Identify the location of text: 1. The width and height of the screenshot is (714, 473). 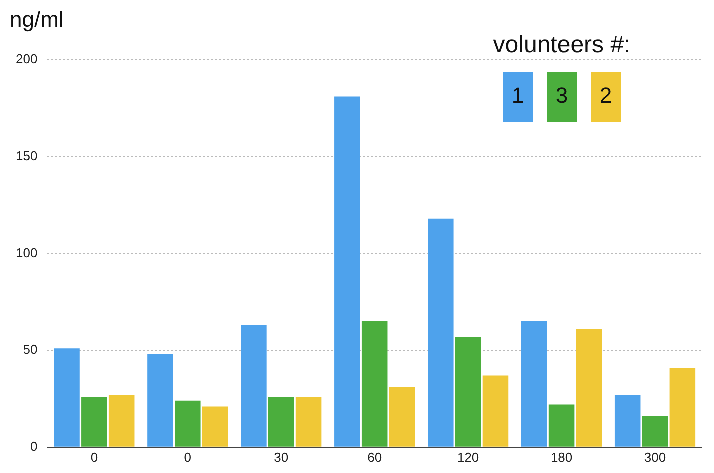
(518, 95).